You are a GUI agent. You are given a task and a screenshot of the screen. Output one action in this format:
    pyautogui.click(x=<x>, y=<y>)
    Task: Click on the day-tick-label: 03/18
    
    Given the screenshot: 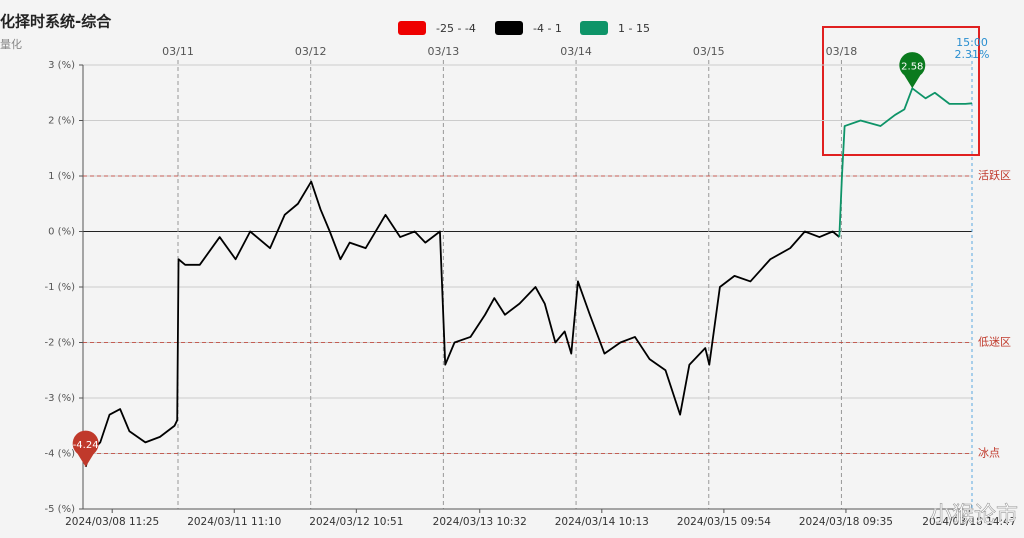 What is the action you would take?
    pyautogui.click(x=842, y=51)
    